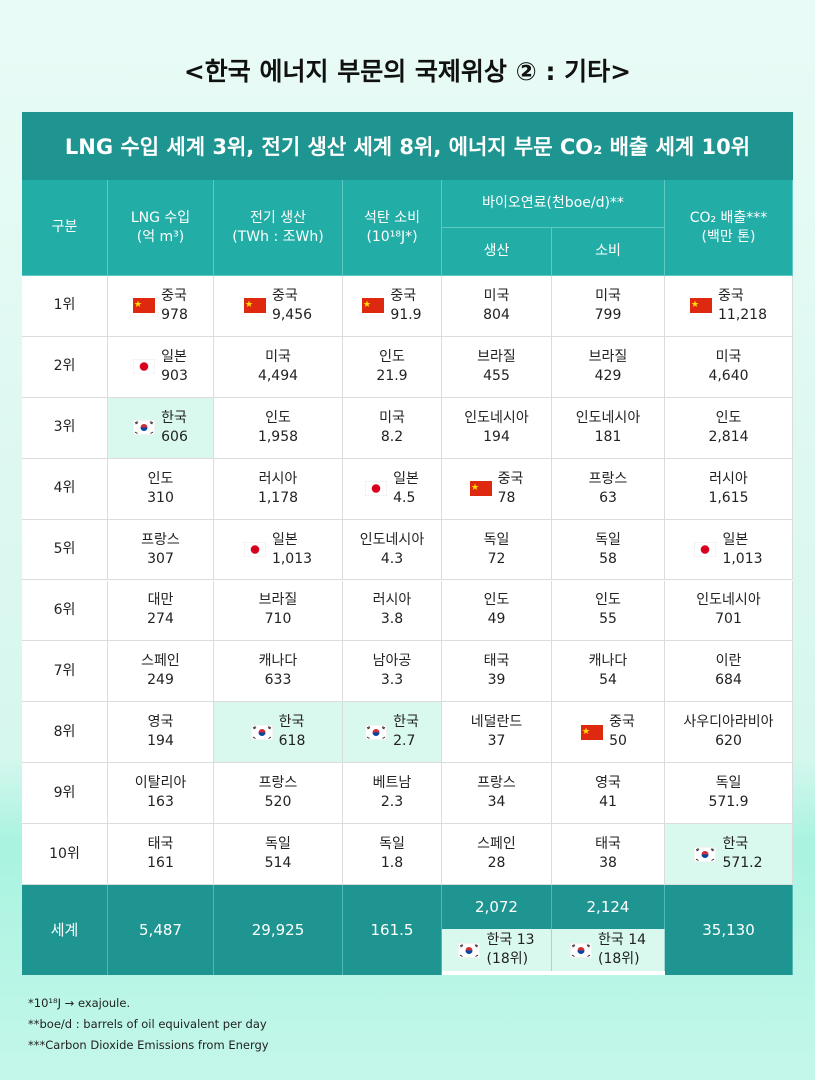 This screenshot has height=1080, width=815. Describe the element at coordinates (729, 428) in the screenshot. I see `data-cell: 인도 2,814` at that location.